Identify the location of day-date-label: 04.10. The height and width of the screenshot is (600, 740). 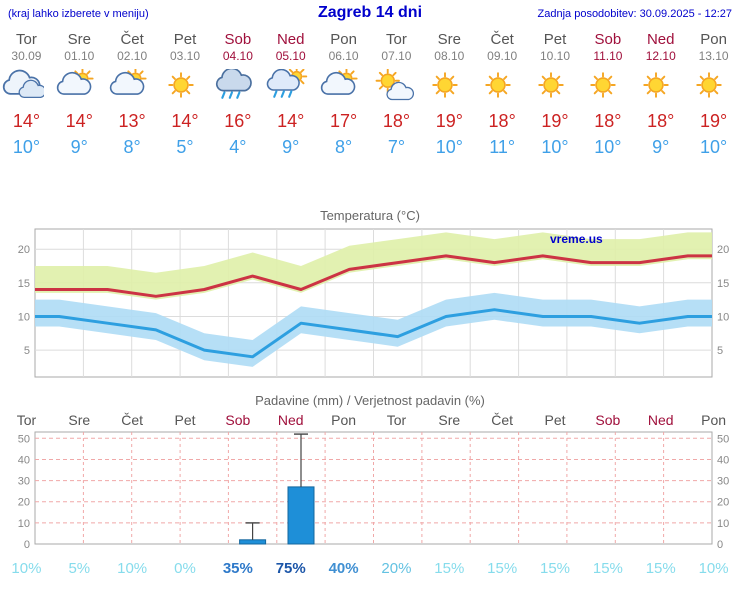
(237, 56).